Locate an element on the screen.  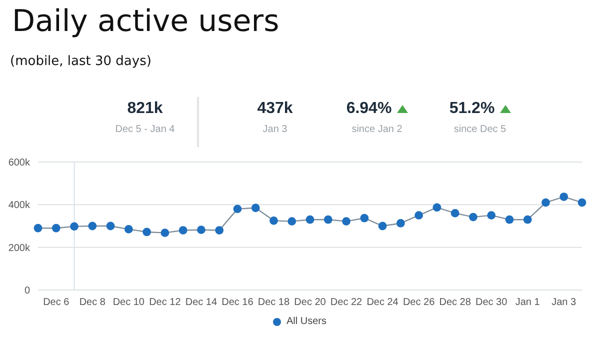
x-tick-label: Jan 3 is located at coordinates (564, 302).